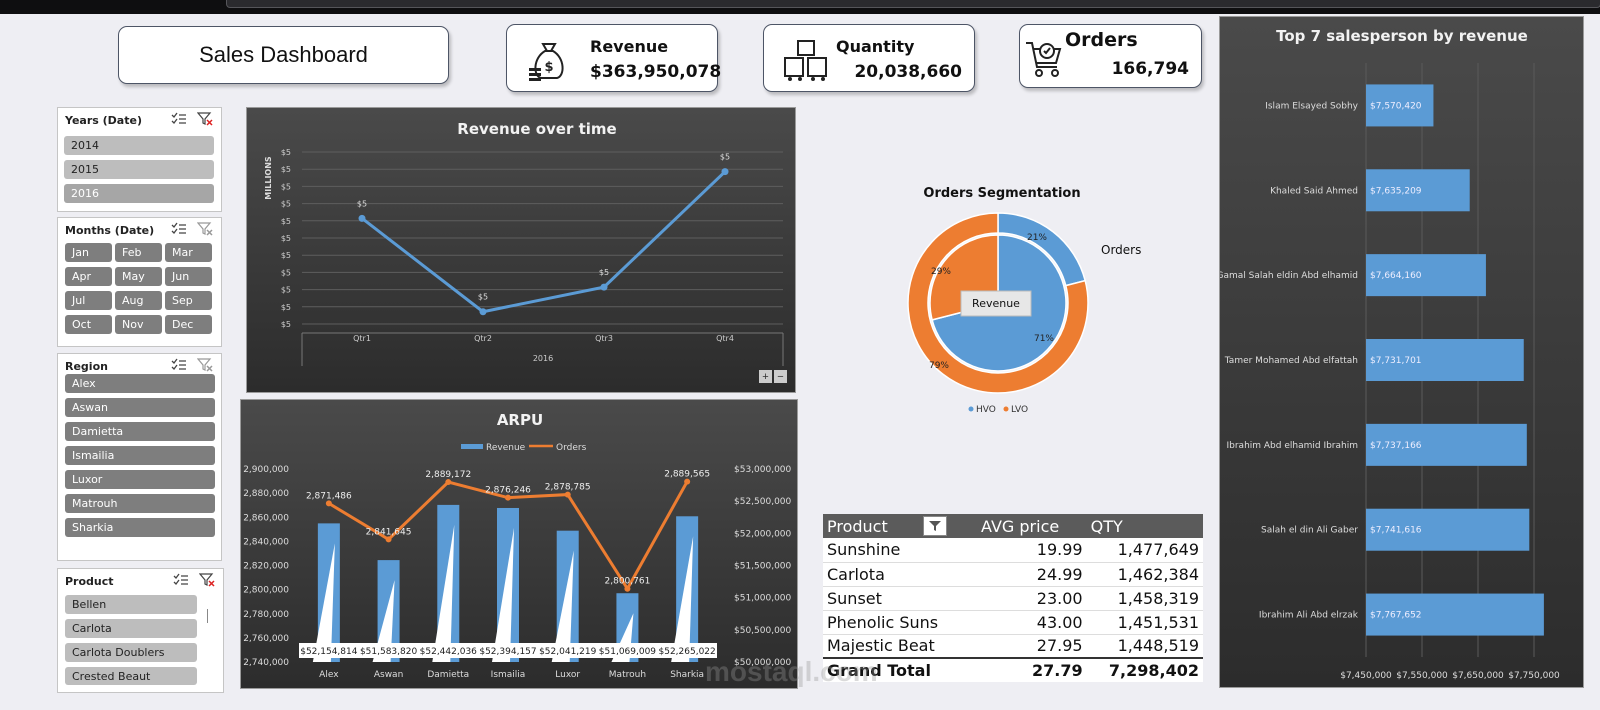  I want to click on slicer-year-2014: 2014, so click(139, 145).